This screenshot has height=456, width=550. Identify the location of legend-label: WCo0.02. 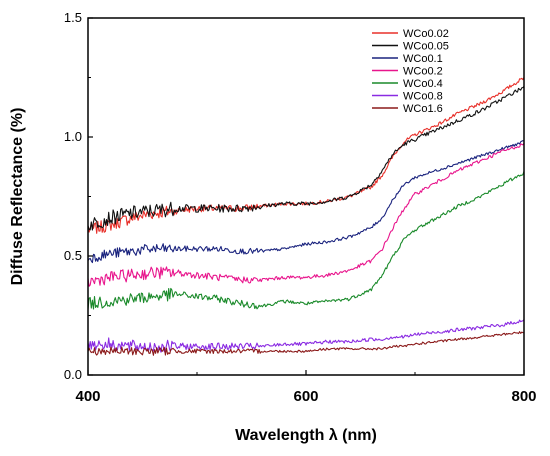
(426, 34).